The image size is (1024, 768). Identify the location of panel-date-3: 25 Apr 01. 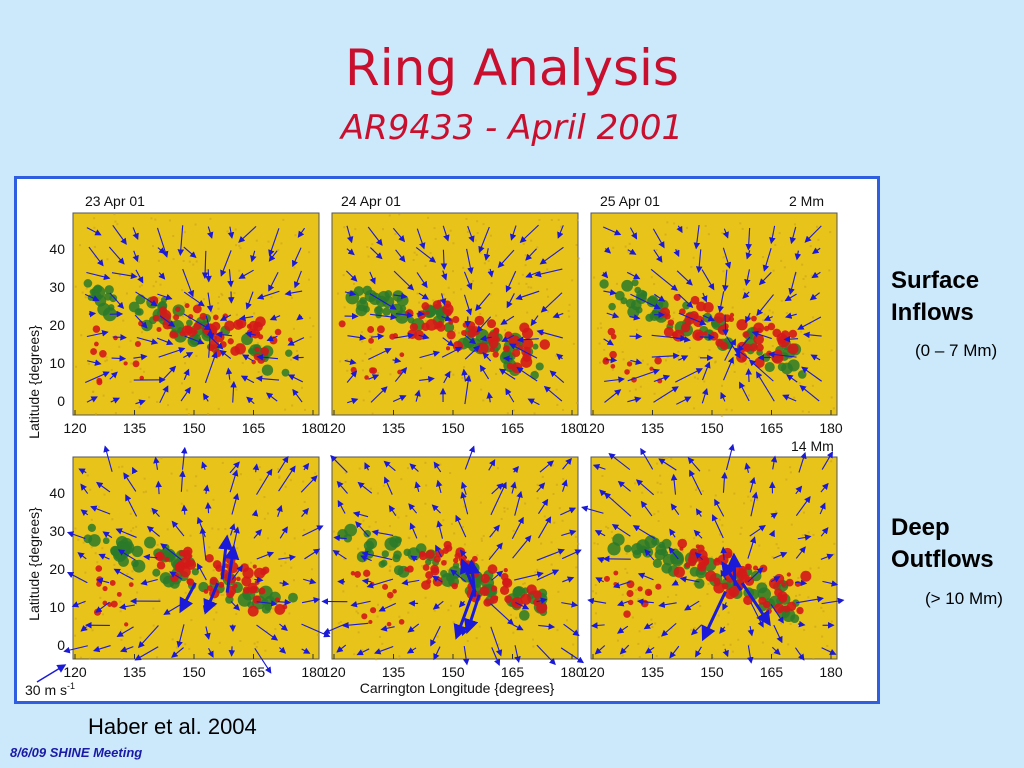
(630, 201).